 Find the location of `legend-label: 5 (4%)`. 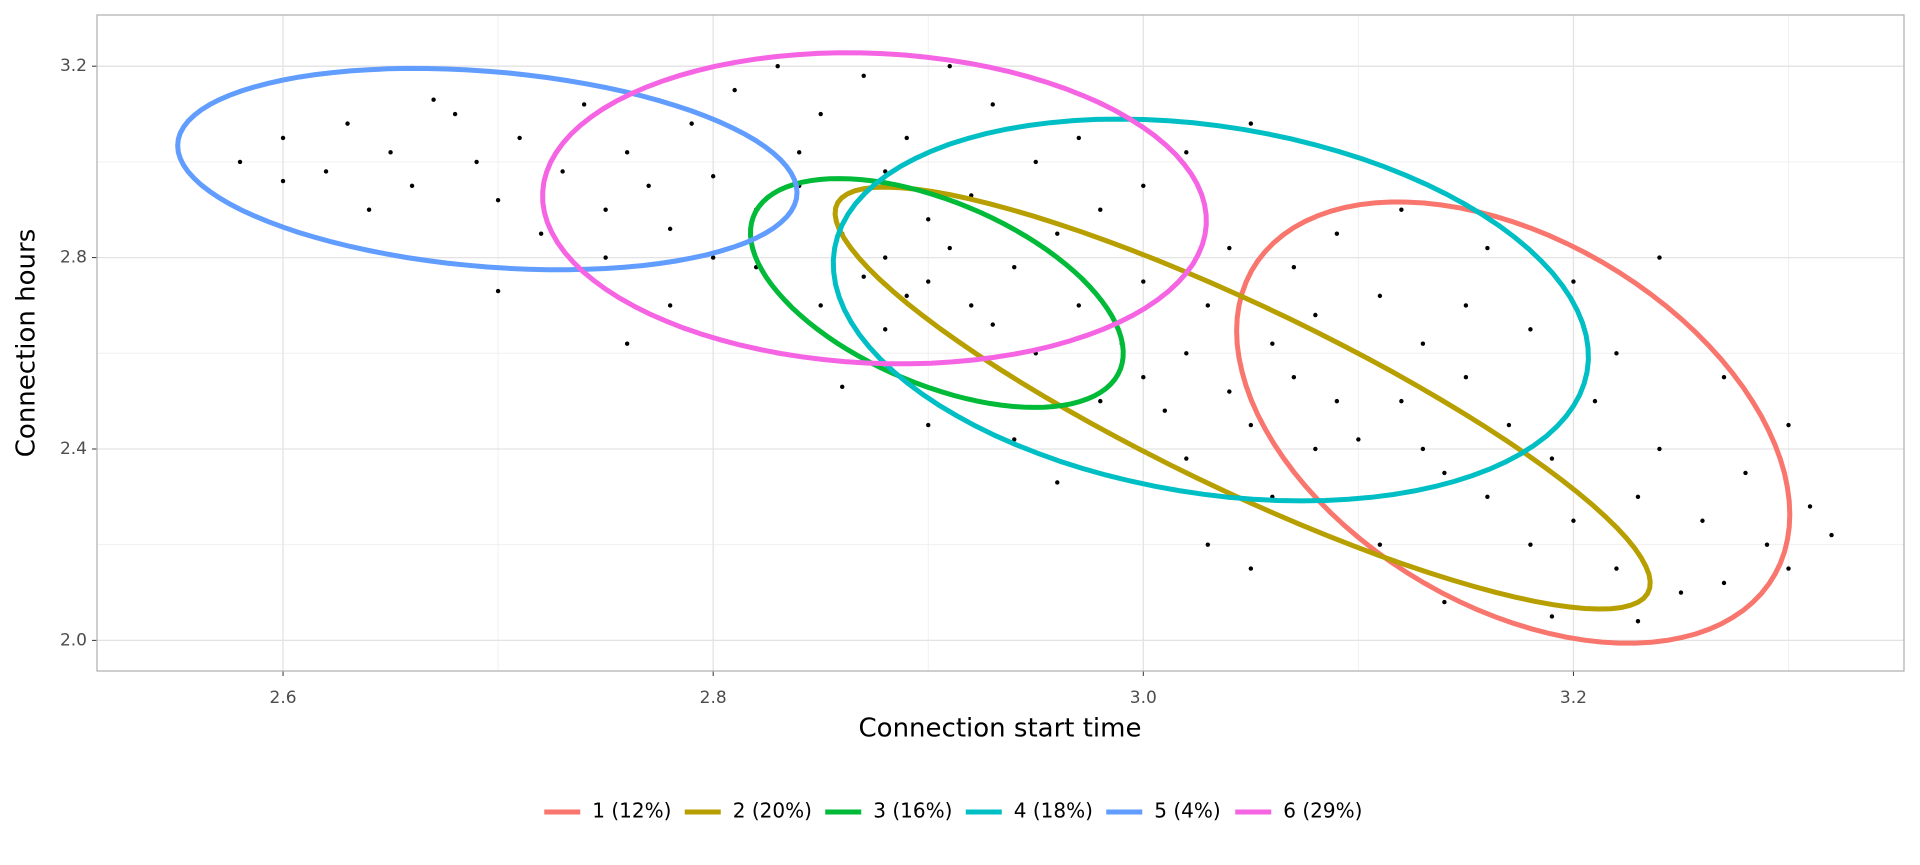

legend-label: 5 (4%) is located at coordinates (1187, 811).